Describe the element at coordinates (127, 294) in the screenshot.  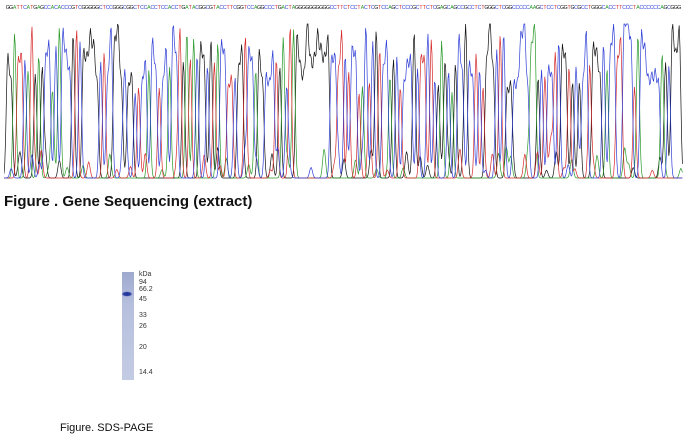
I see `protein-band` at that location.